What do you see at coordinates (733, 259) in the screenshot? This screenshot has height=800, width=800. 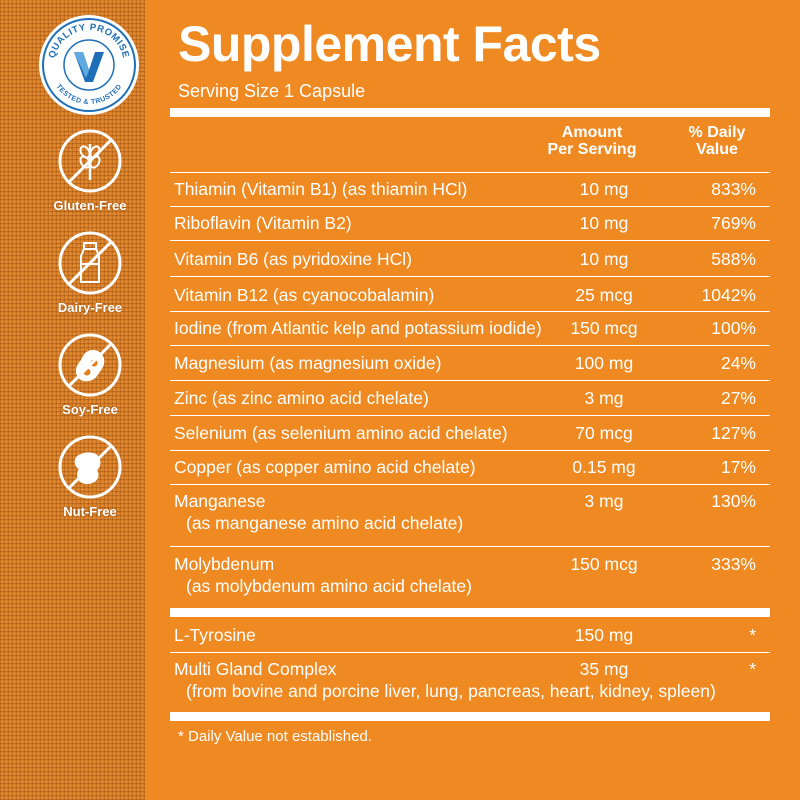 I see `nutrient-dv: 588%` at bounding box center [733, 259].